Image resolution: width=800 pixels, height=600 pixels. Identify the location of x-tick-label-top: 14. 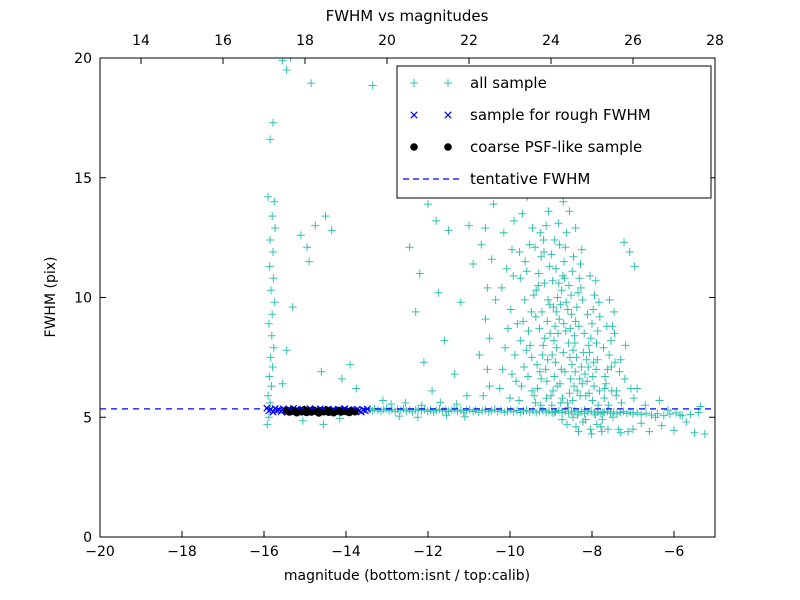
(141, 41).